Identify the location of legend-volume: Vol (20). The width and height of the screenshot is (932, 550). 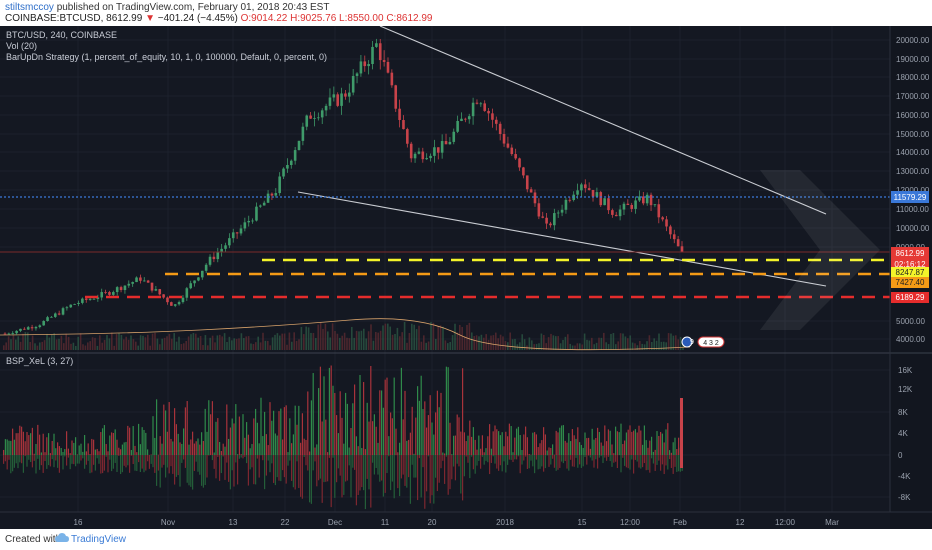
(21, 46).